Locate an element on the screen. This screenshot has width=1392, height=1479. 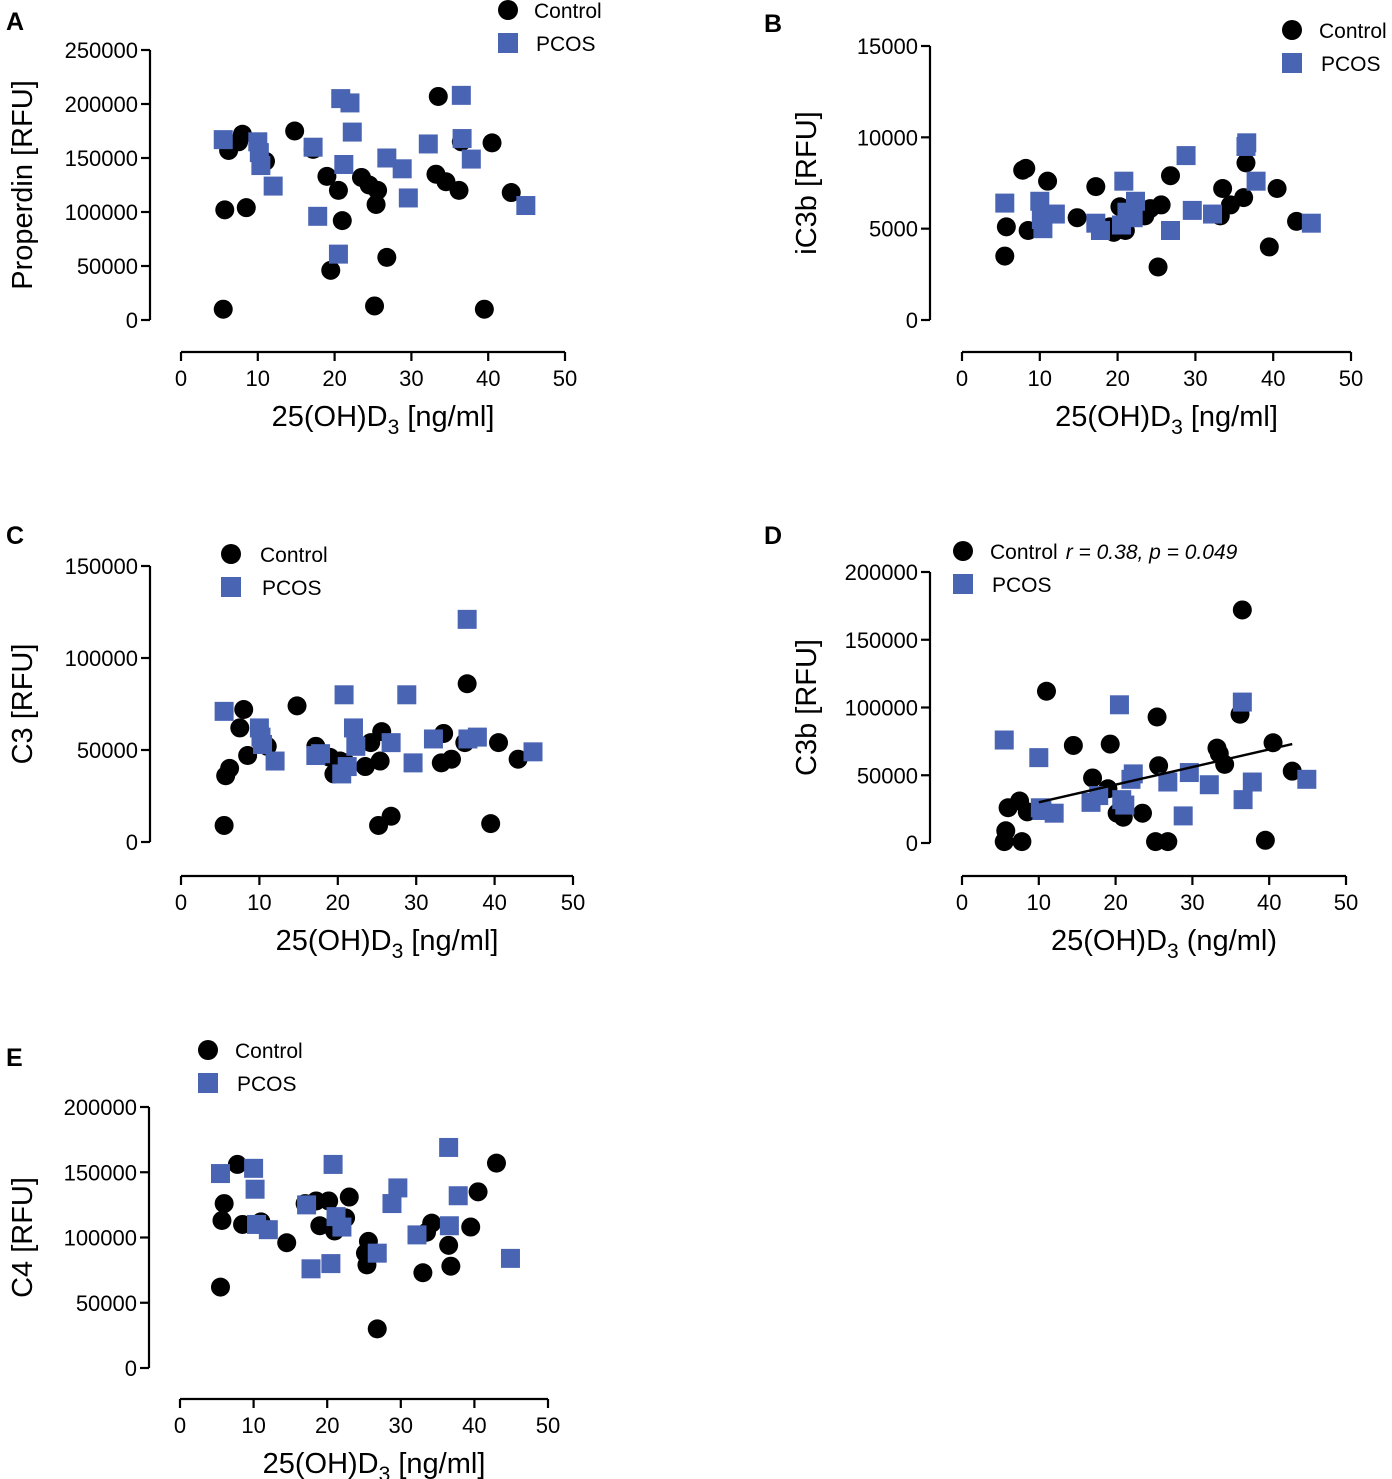
panel-letter: A is located at coordinates (15, 22).